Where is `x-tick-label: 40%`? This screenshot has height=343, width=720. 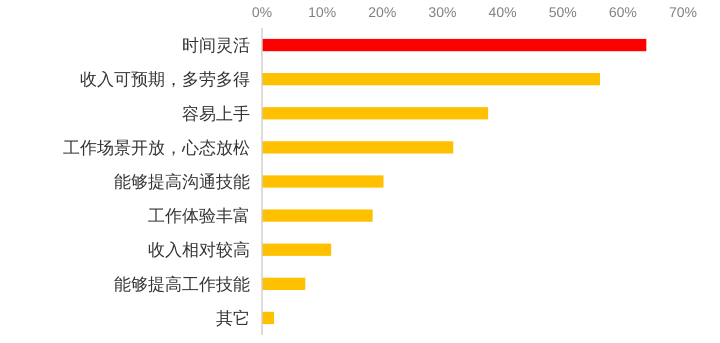
x-tick-label: 40% is located at coordinates (502, 12).